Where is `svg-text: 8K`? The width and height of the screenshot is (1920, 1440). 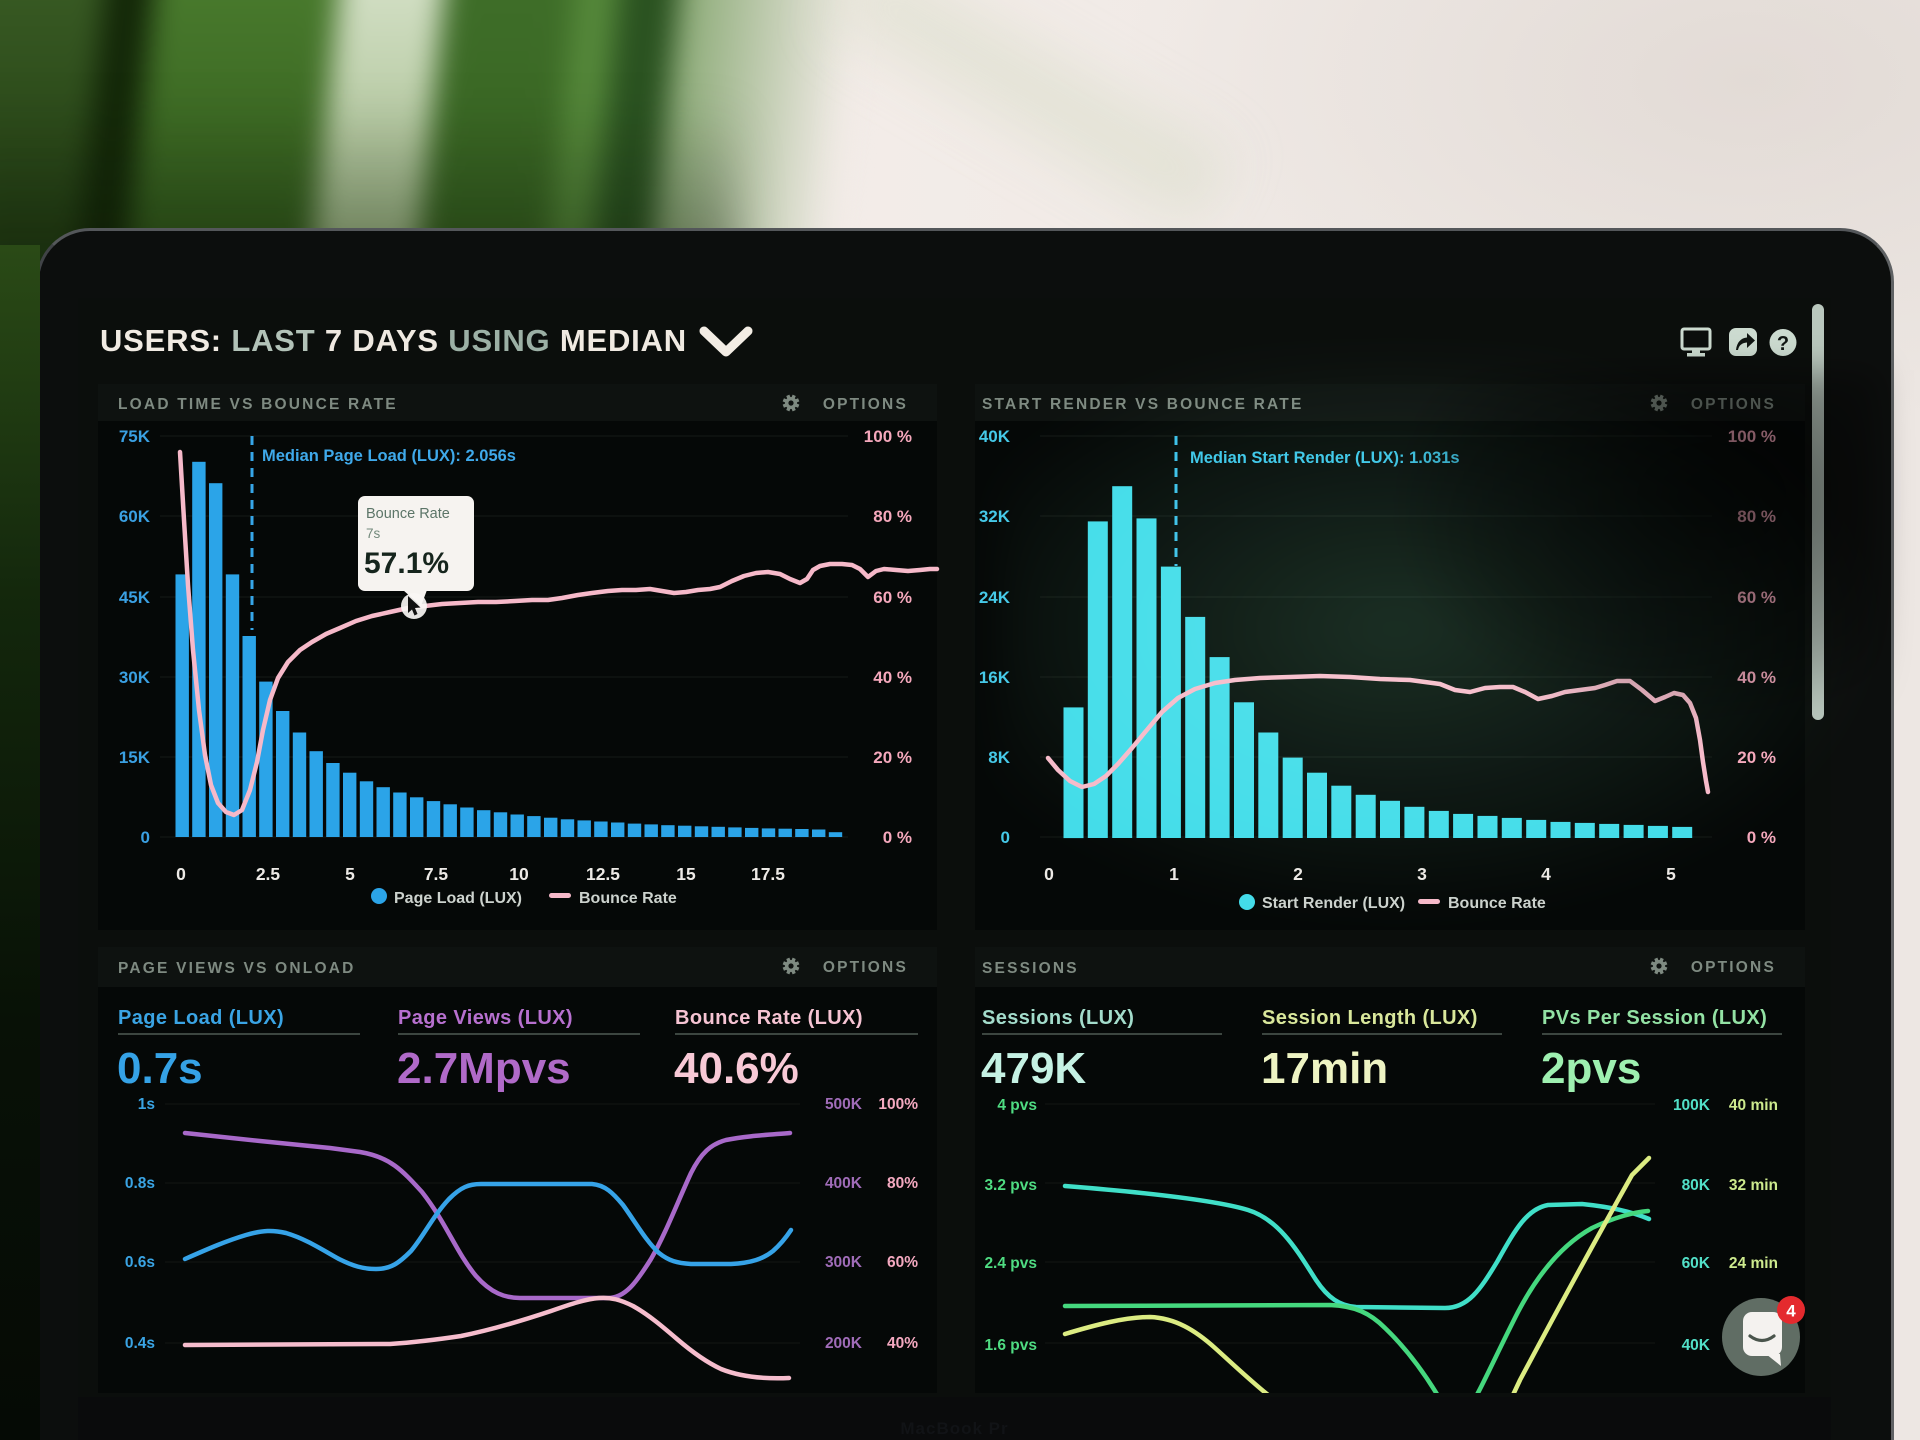
svg-text: 8K is located at coordinates (999, 757).